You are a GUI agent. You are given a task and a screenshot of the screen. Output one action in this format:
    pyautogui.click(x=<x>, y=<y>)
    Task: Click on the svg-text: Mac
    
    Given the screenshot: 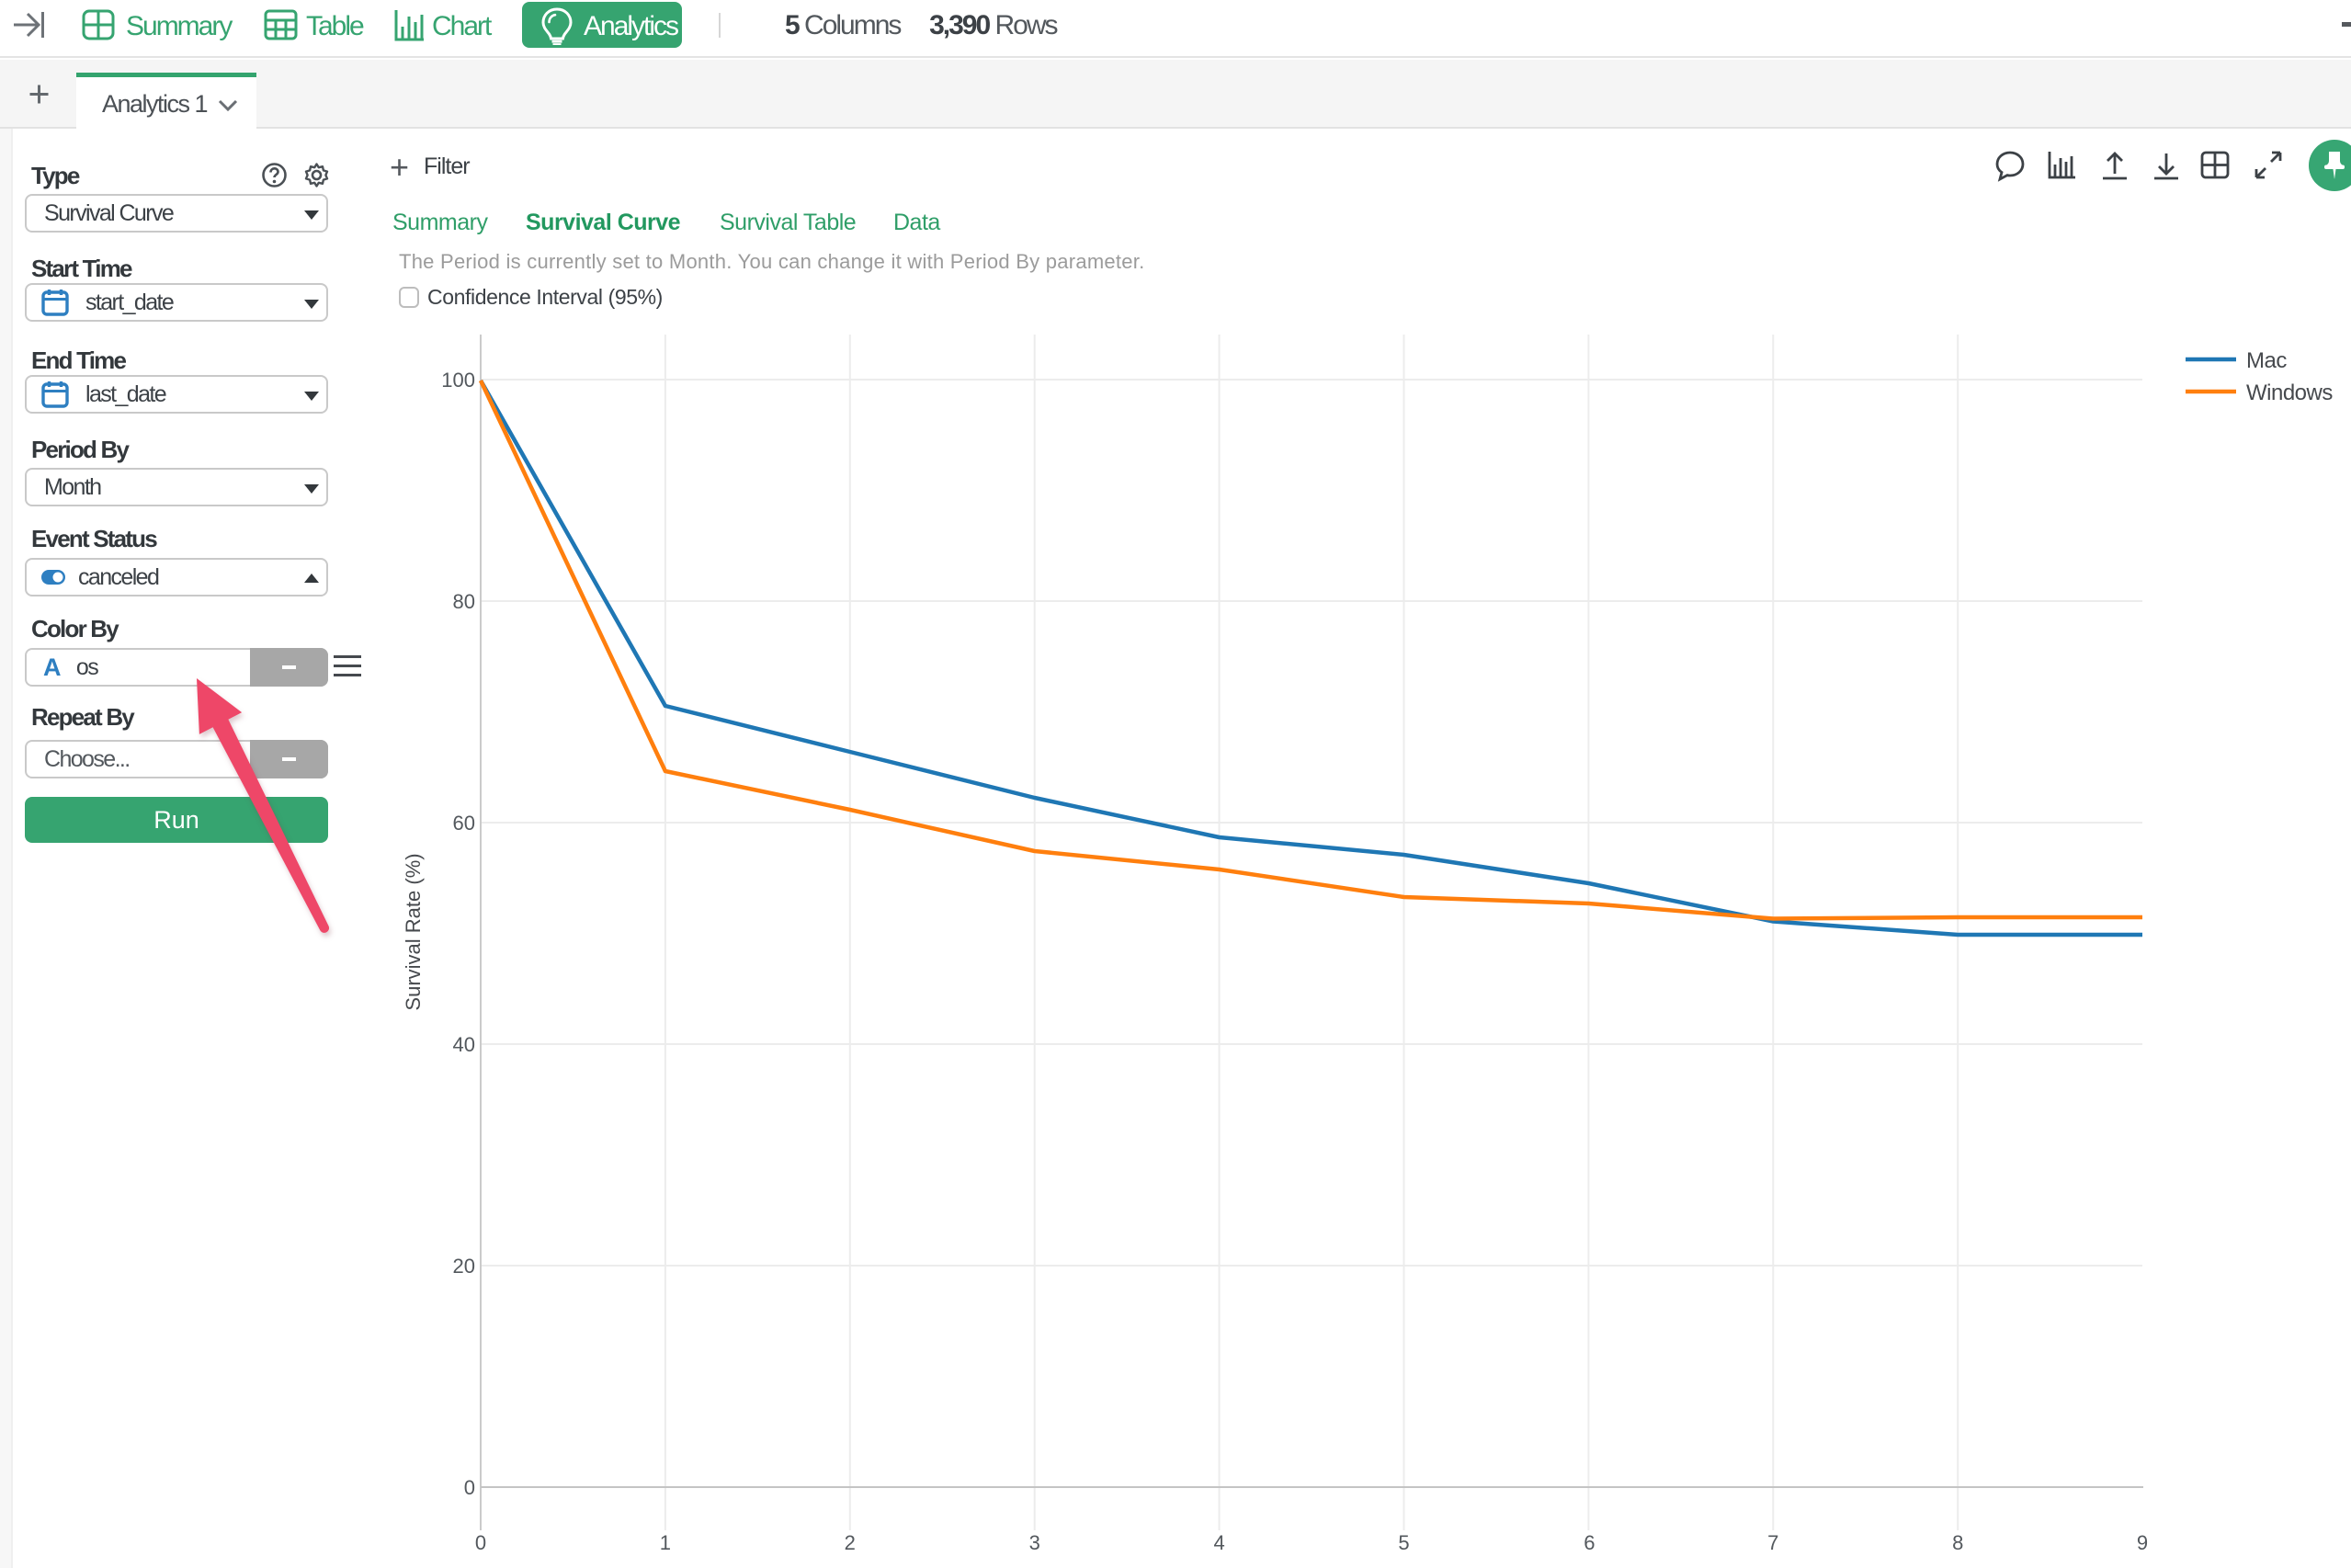 What is the action you would take?
    pyautogui.click(x=2266, y=360)
    